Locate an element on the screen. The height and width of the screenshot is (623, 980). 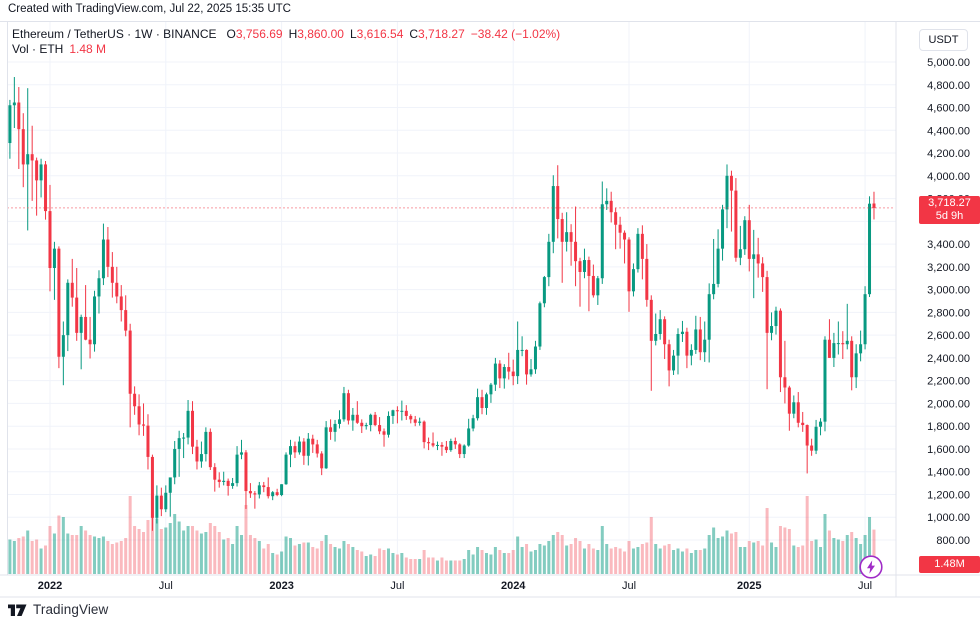
svg-text: 2022 is located at coordinates (50, 586).